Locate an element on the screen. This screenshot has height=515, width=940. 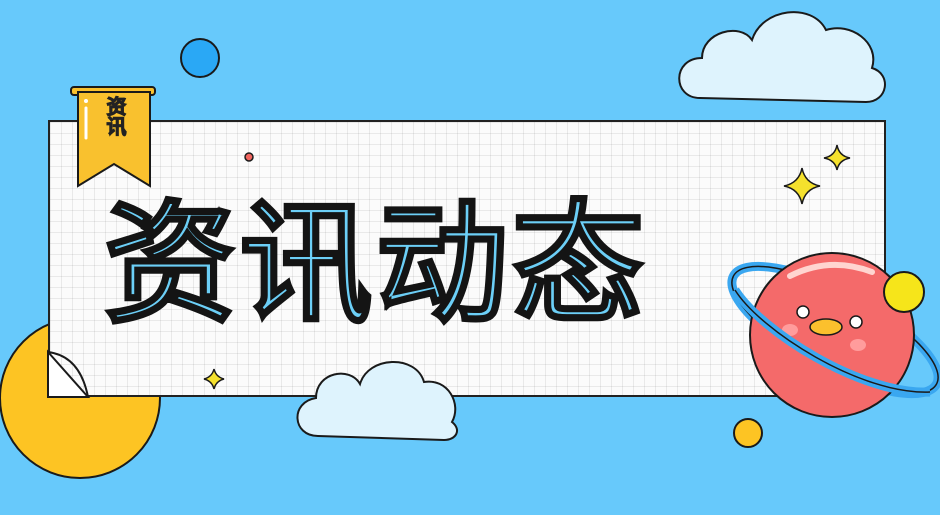
folded-corner-decor is located at coordinates (69, 373).